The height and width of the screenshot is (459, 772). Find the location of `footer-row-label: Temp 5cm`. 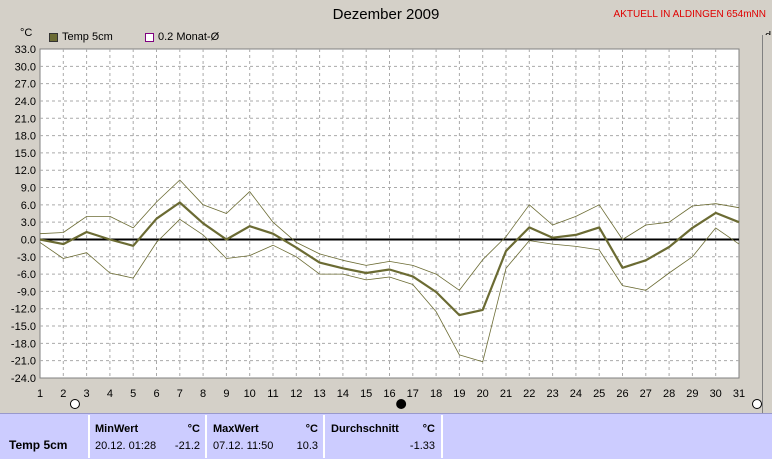

footer-row-label: Temp 5cm is located at coordinates (38, 445).